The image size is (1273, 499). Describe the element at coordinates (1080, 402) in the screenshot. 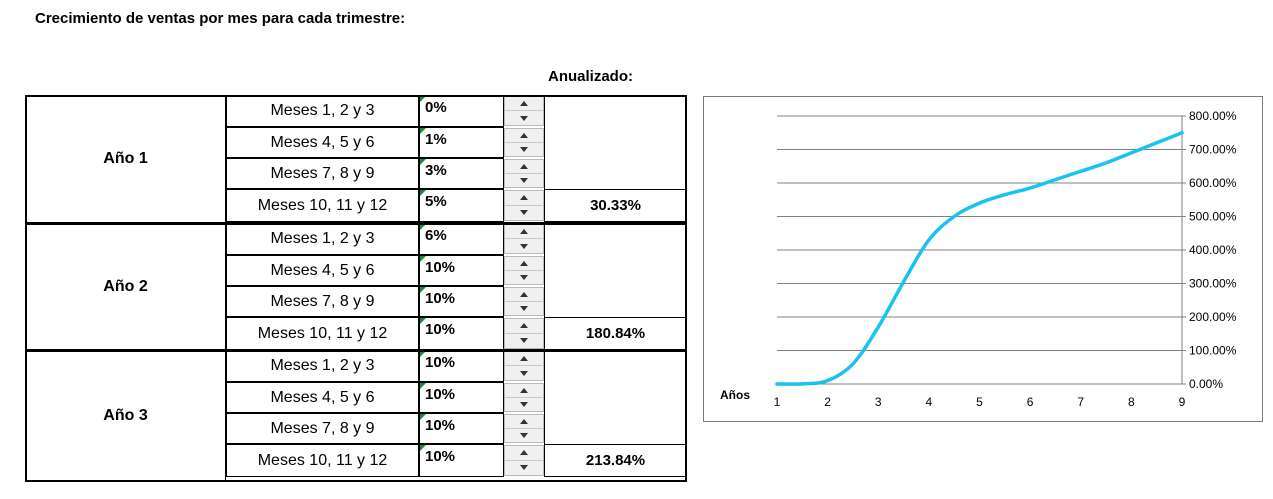

I see `x-tick-label: 7` at that location.